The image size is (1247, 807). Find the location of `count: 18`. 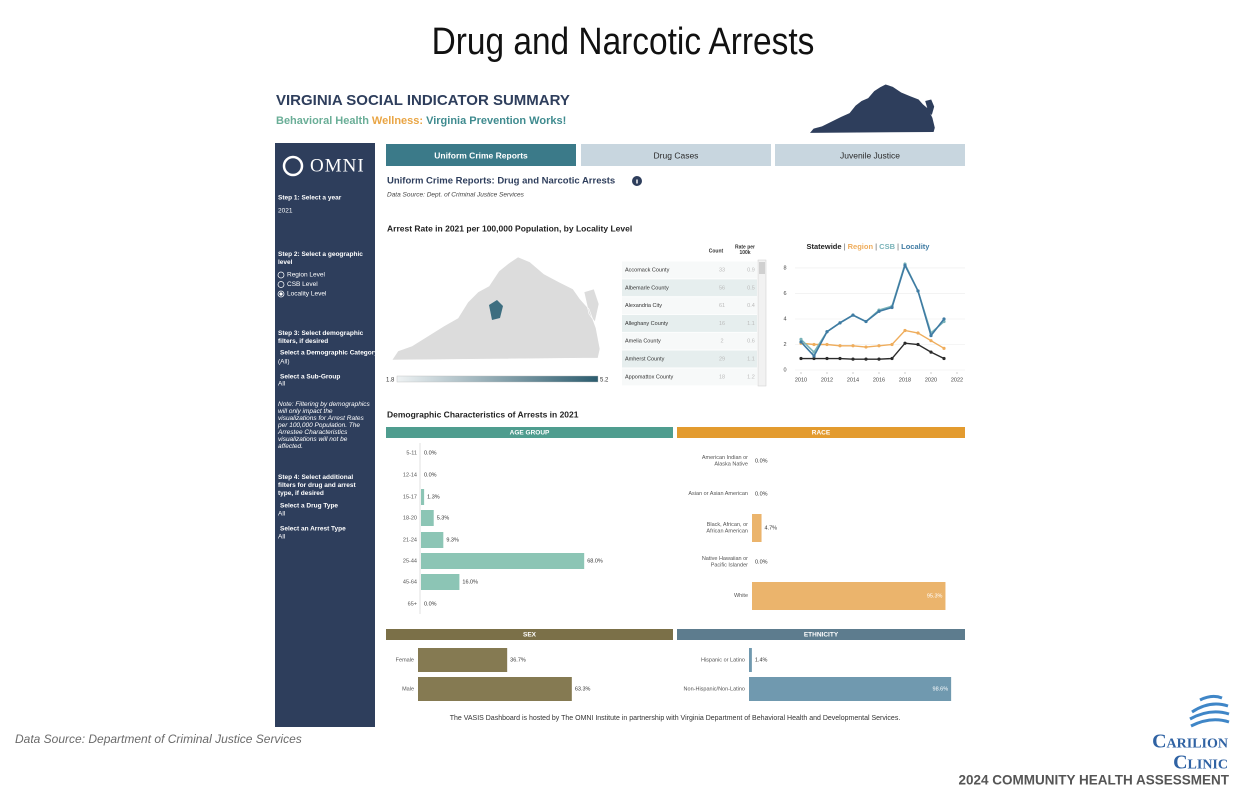

count: 18 is located at coordinates (722, 377).